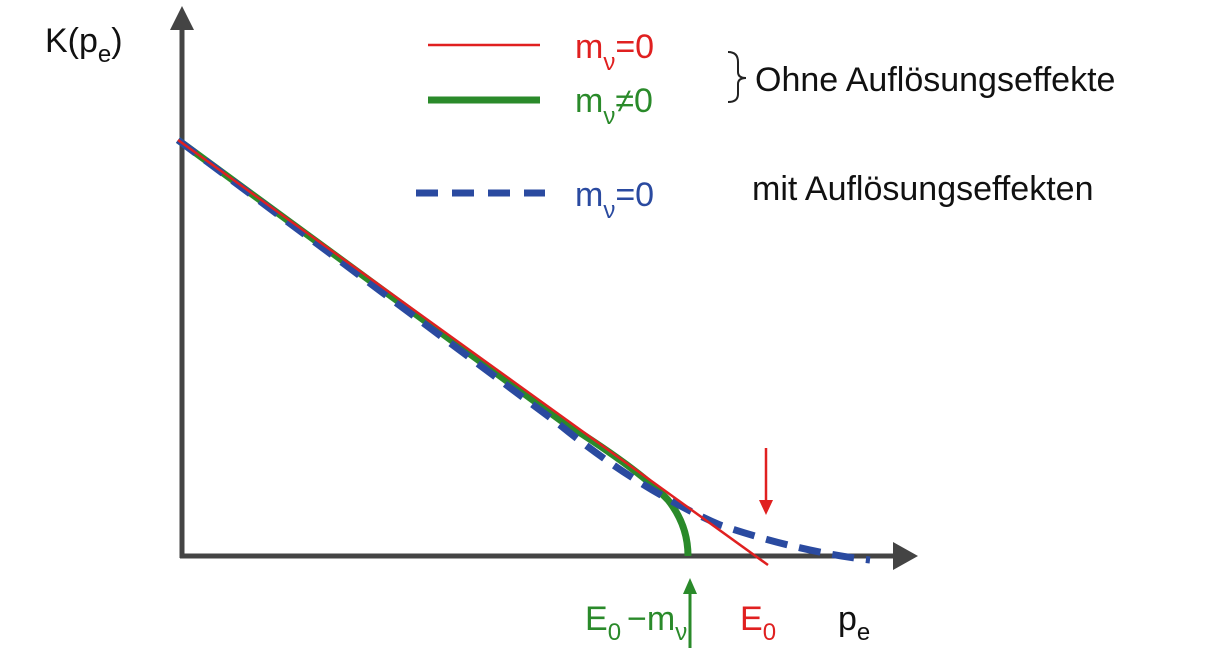  I want to click on legend-label: mν≠0, so click(614, 106).